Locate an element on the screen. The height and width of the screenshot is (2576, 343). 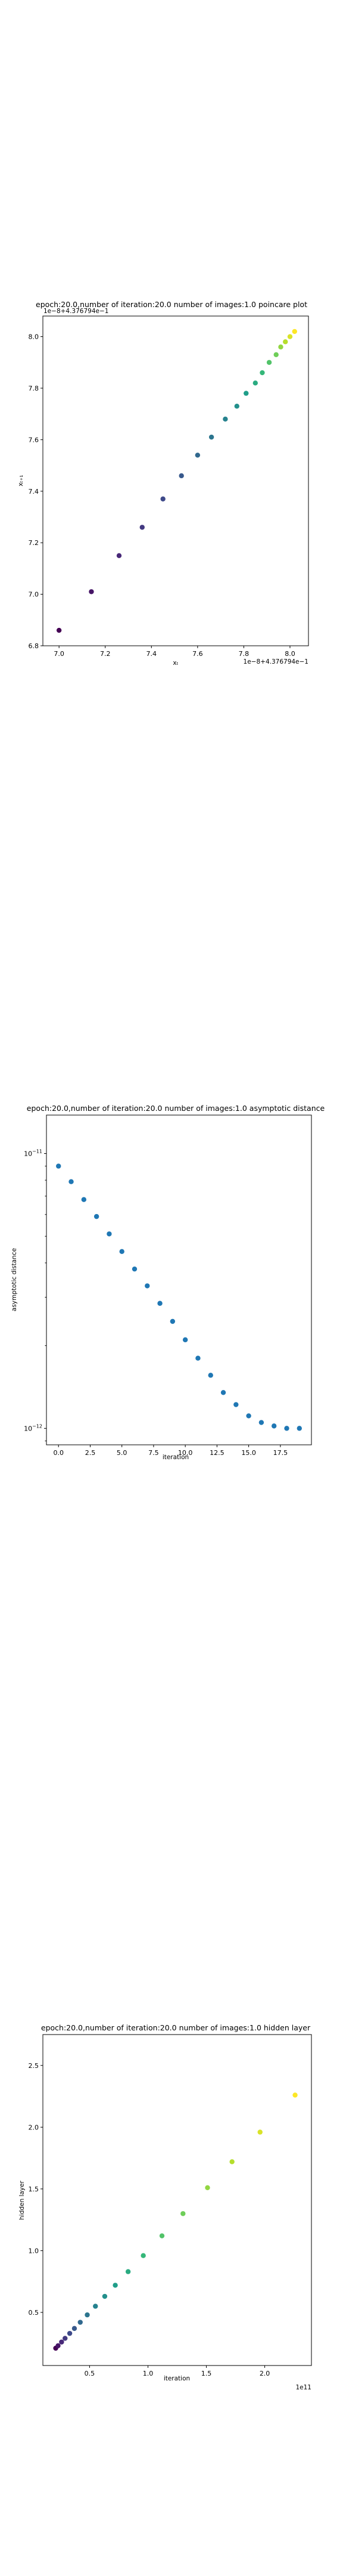
chart2-x-tick-label: 12.5 is located at coordinates (217, 1453).